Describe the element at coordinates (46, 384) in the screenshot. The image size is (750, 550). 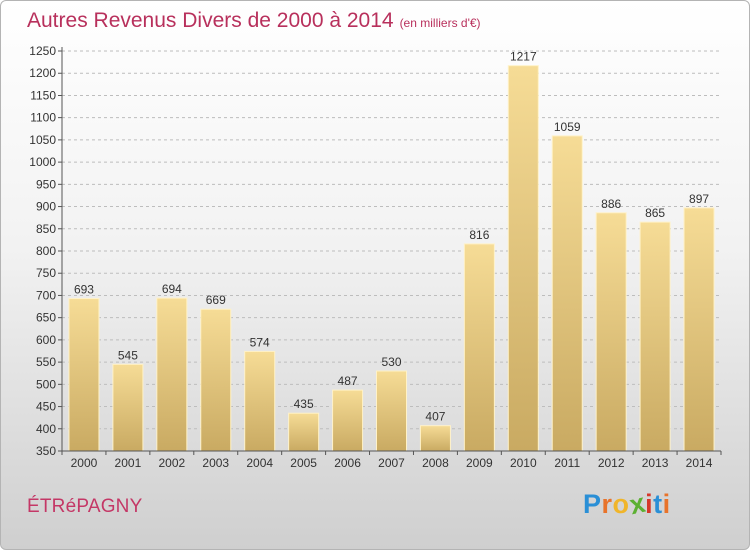
I see `y-tick-label: 500` at that location.